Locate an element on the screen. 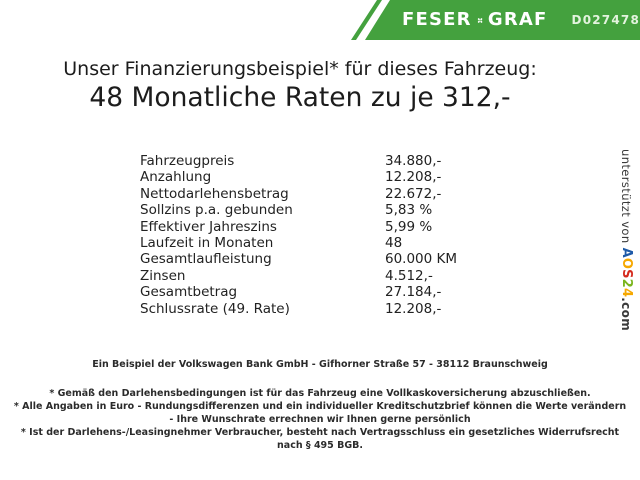 The height and width of the screenshot is (480, 640). aos24-letter: 2 is located at coordinates (626, 283).